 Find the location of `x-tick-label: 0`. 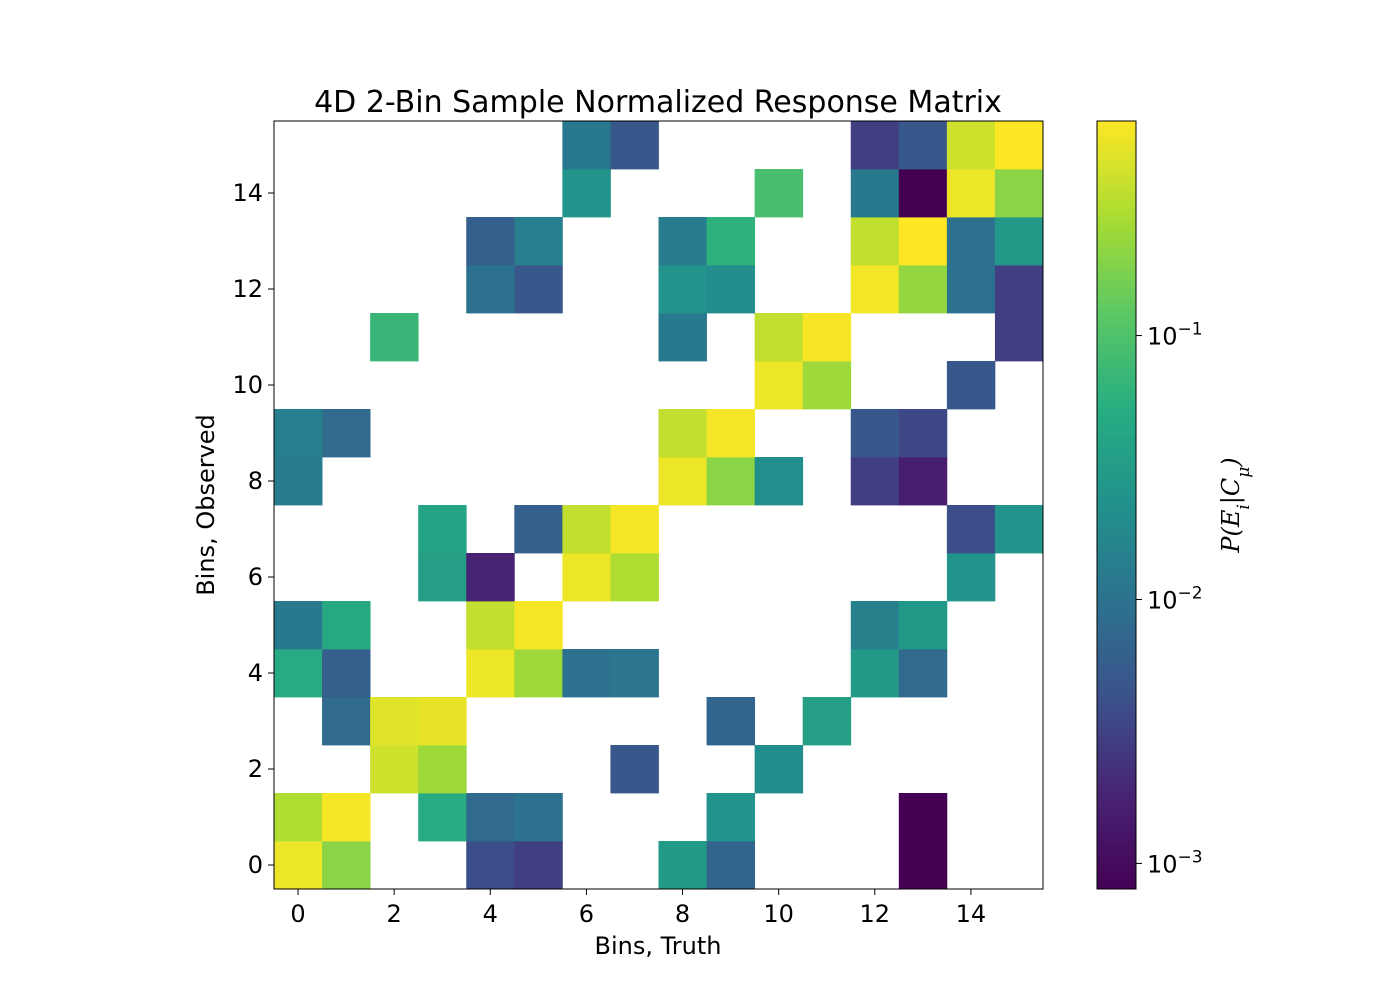

x-tick-label: 0 is located at coordinates (297, 914).